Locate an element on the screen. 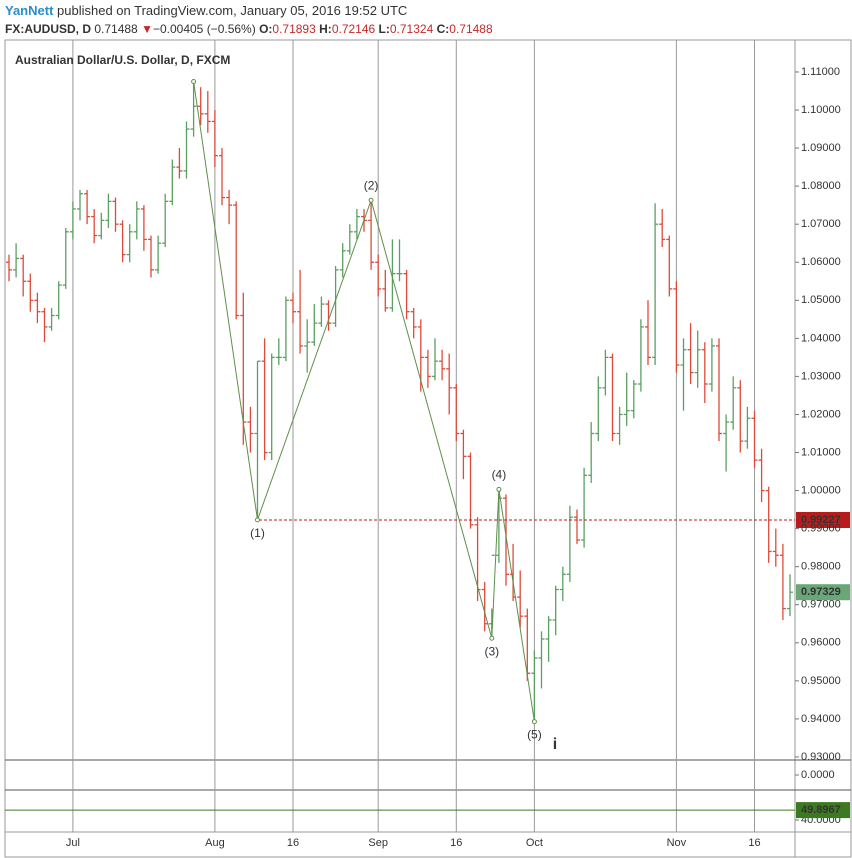 This screenshot has height=858, width=852. legend: Australian Dollar/U.S. Dollar, D, FXCM is located at coordinates (122, 60).